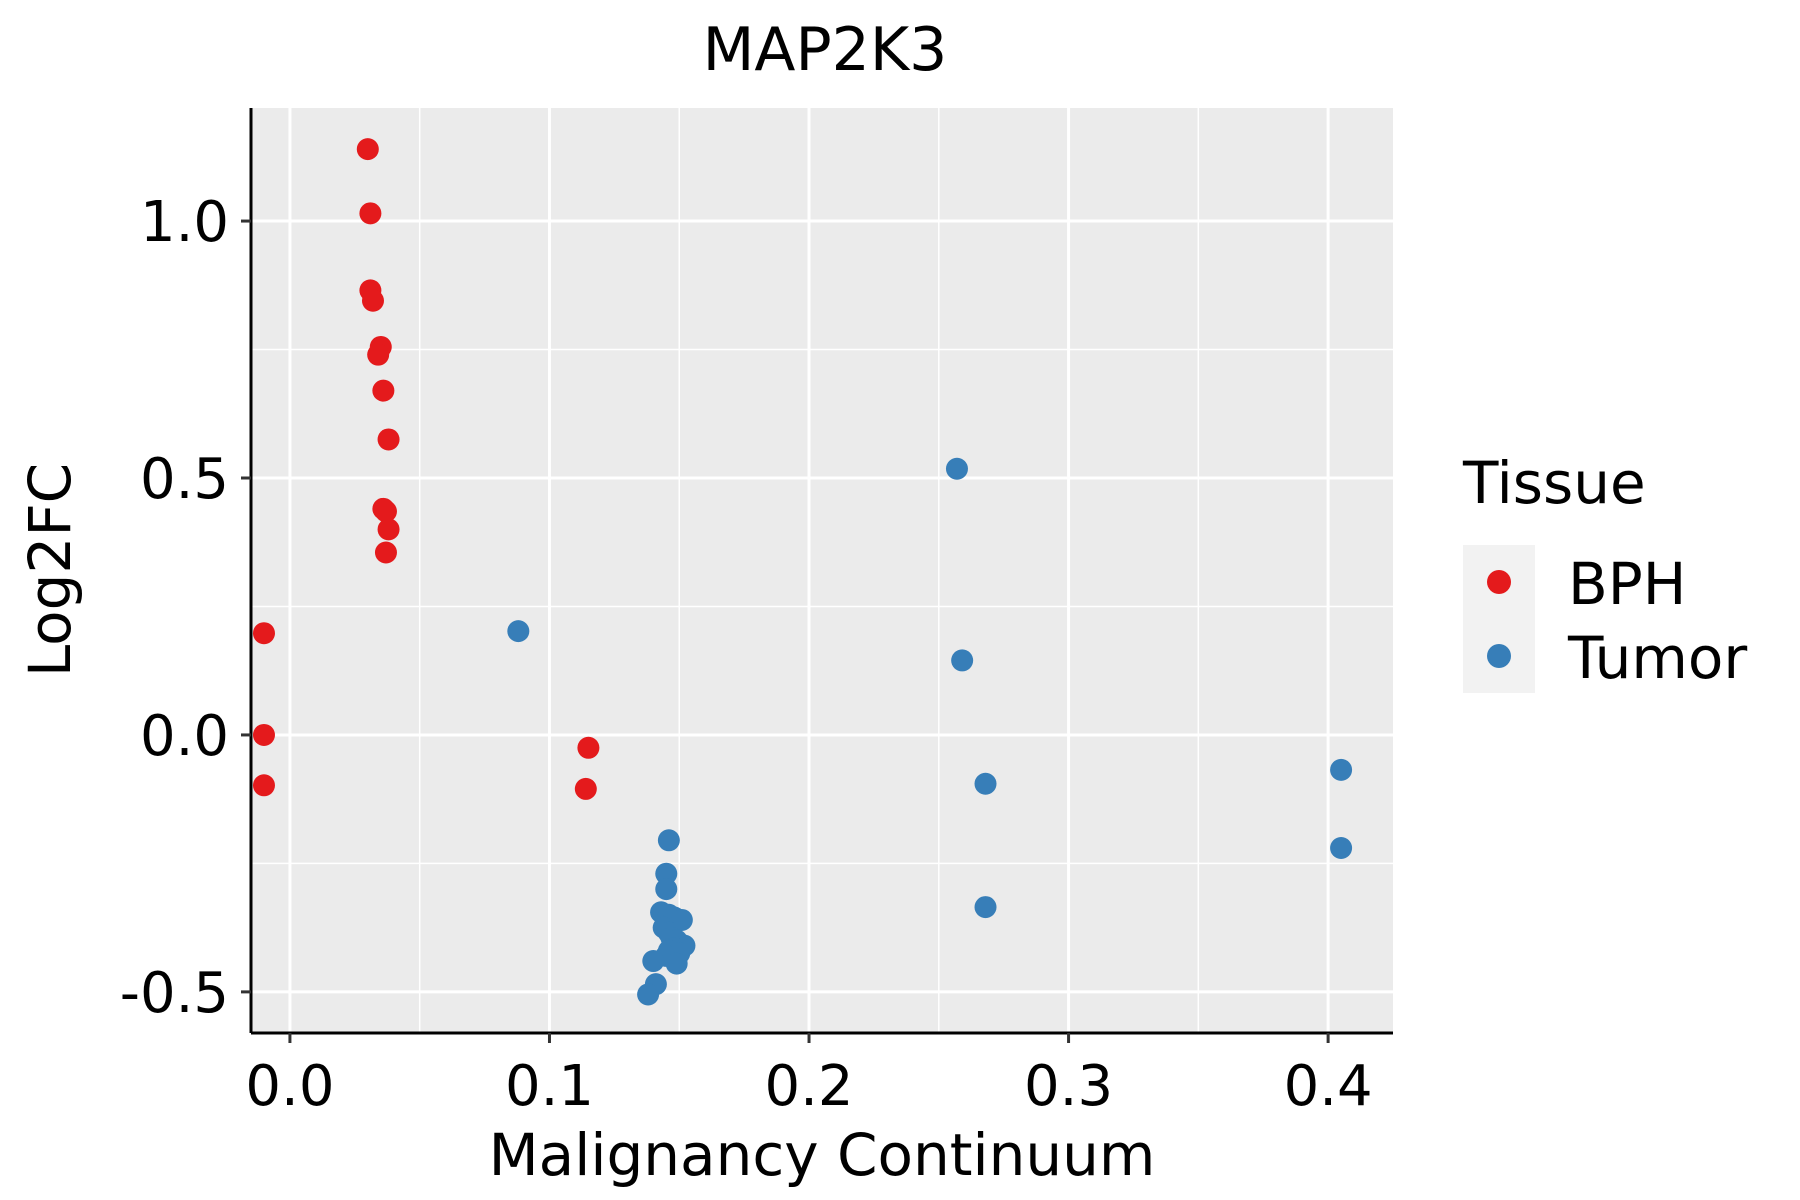  Describe the element at coordinates (549, 1086) in the screenshot. I see `x-tick-label: 0.1` at that location.